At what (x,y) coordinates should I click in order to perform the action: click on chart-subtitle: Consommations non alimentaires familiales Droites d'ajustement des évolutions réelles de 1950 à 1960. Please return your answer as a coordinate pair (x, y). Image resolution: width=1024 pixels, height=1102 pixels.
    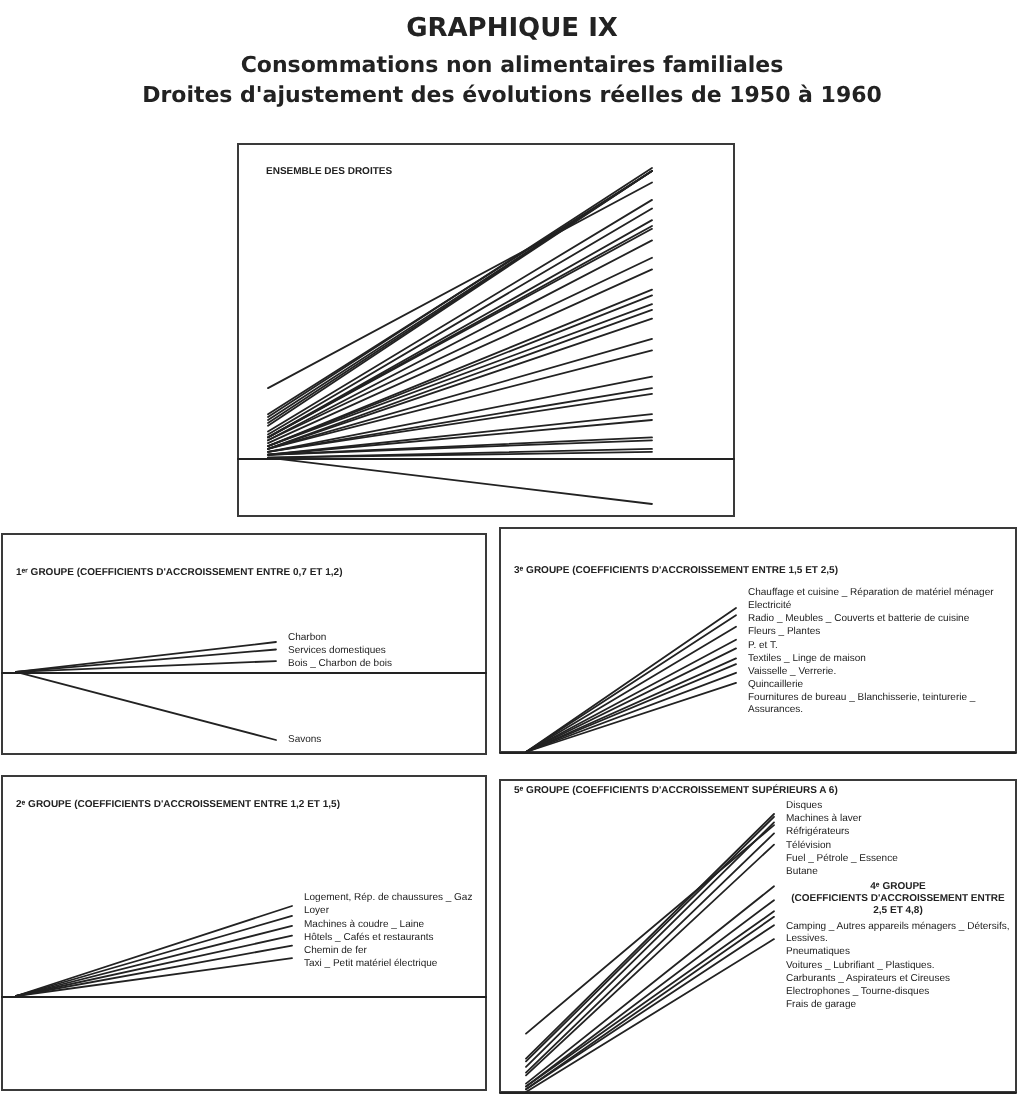
    Looking at the image, I should click on (512, 80).